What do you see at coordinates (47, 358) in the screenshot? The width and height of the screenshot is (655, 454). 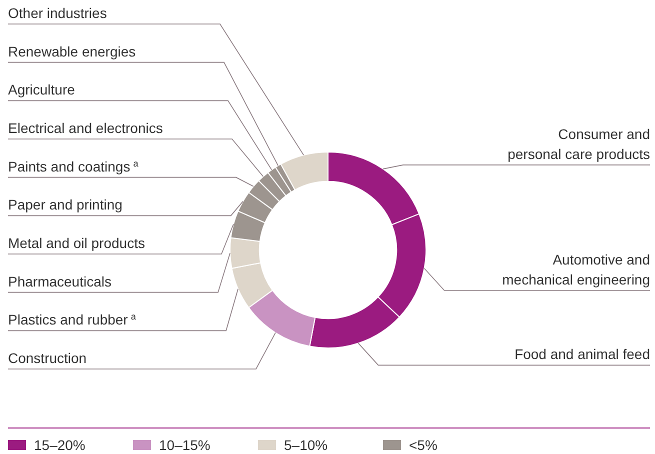 I see `slice-label: Construction` at bounding box center [47, 358].